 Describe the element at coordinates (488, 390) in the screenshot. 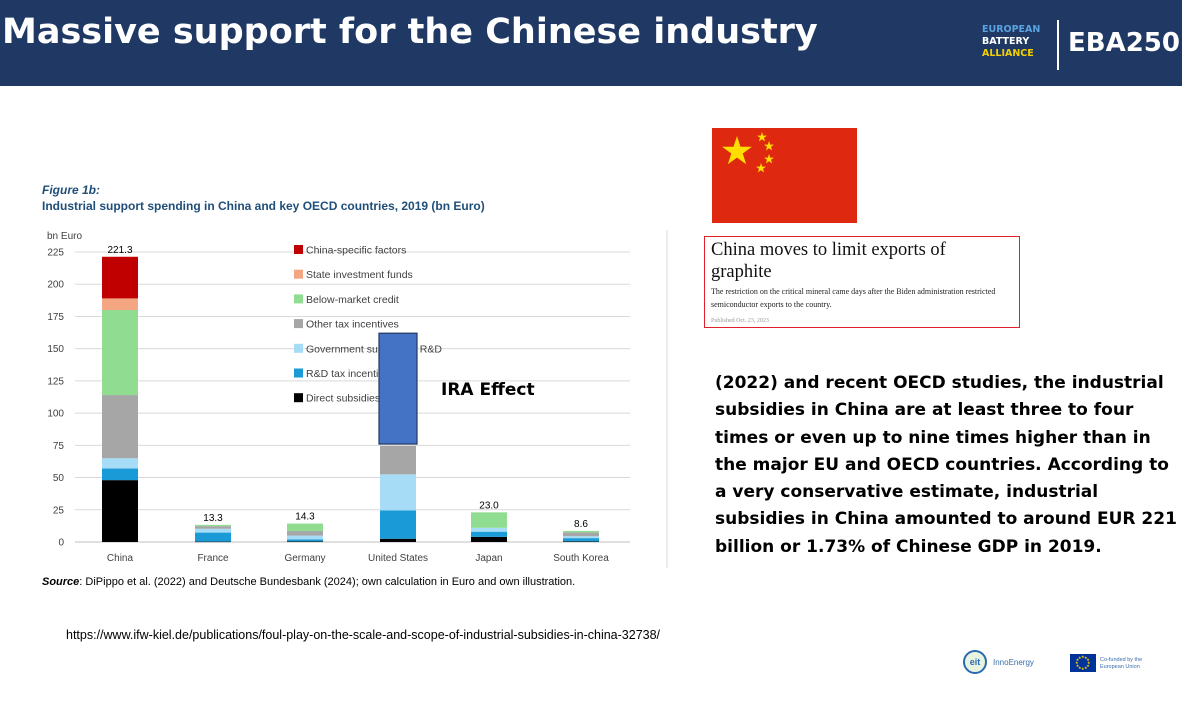

I see `ira-effect-label: IRA Effect` at that location.